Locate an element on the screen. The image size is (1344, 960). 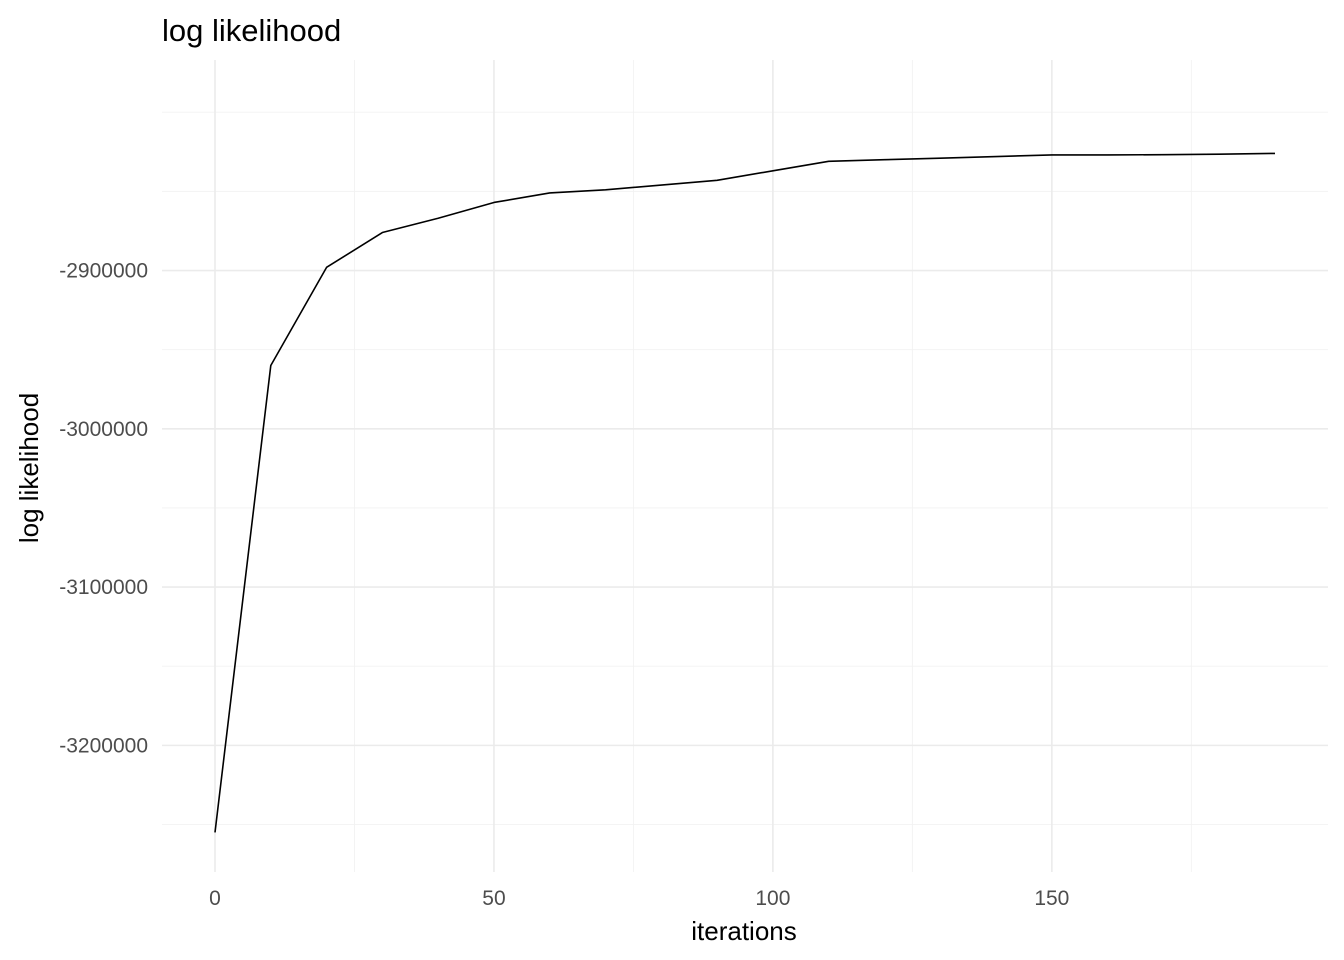
x-tick-label: 150 is located at coordinates (1051, 898).